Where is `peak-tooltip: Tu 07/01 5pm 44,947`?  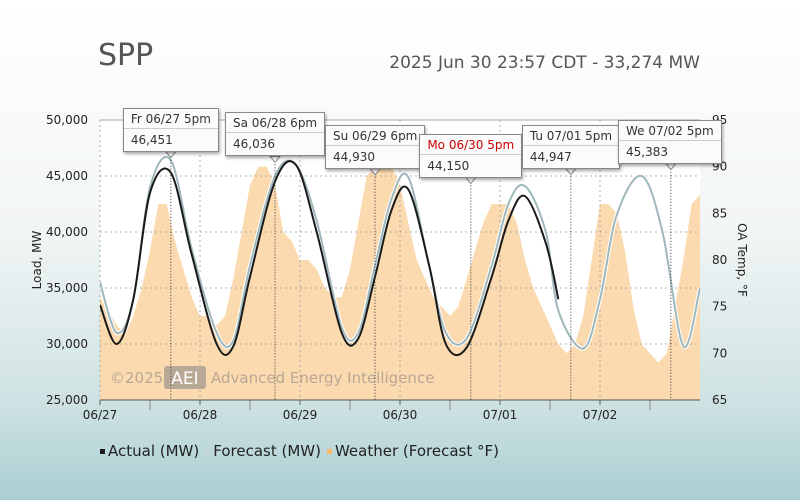 peak-tooltip: Tu 07/01 5pm 44,947 is located at coordinates (571, 146).